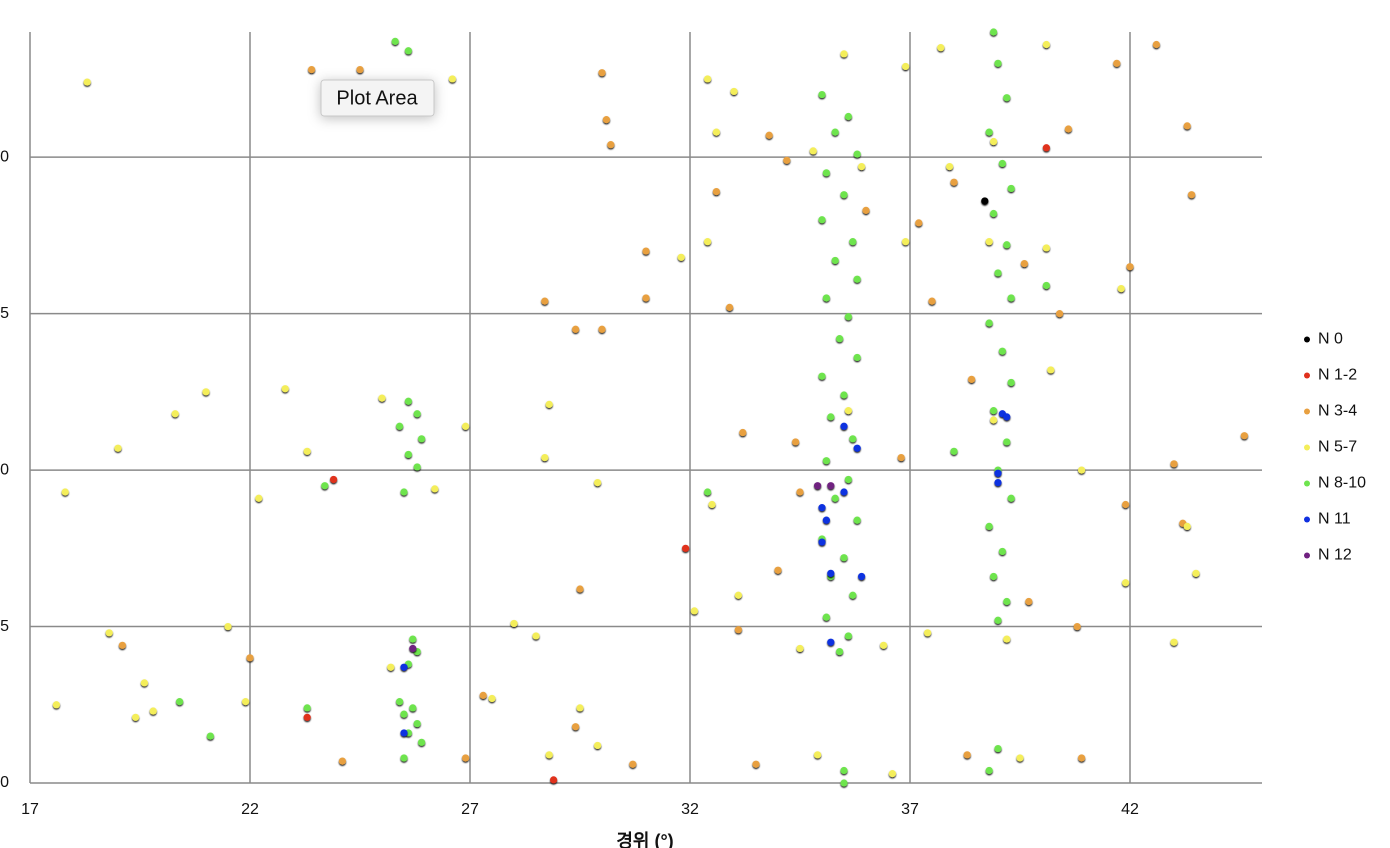 This screenshot has width=1390, height=848. What do you see at coordinates (30, 809) in the screenshot?
I see `x-tick-label: 17` at bounding box center [30, 809].